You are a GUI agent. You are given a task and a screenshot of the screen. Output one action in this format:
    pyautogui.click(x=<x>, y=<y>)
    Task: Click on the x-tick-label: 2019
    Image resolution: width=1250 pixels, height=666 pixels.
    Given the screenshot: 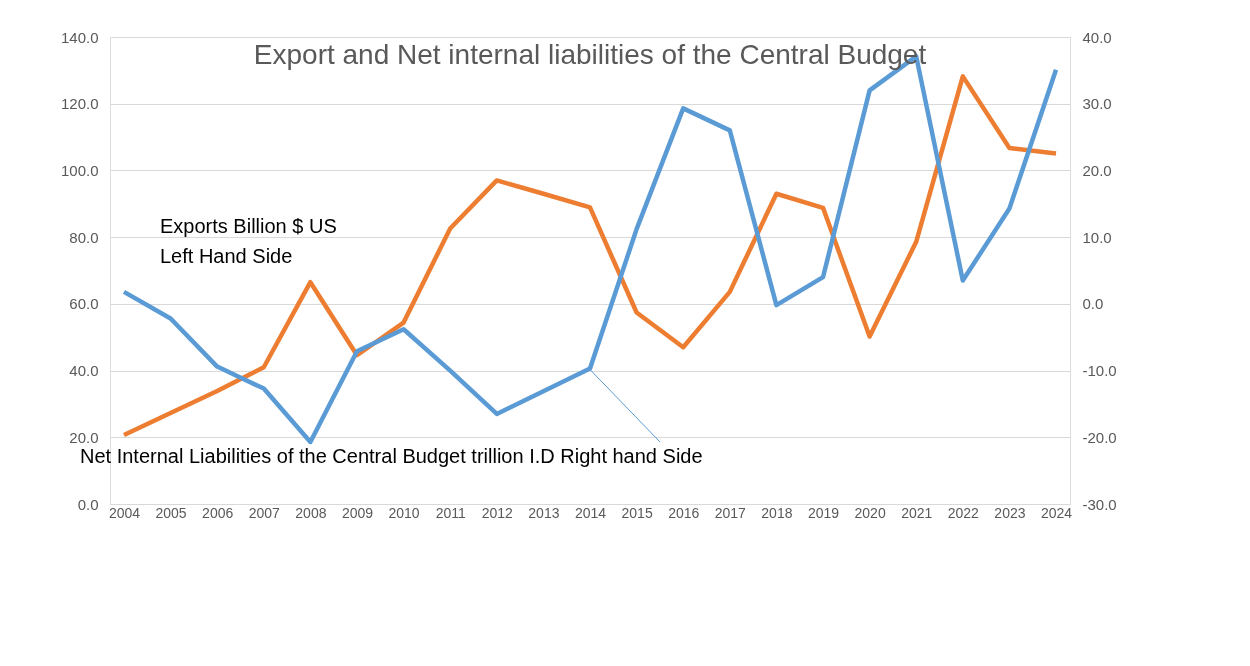 What is the action you would take?
    pyautogui.click(x=823, y=512)
    